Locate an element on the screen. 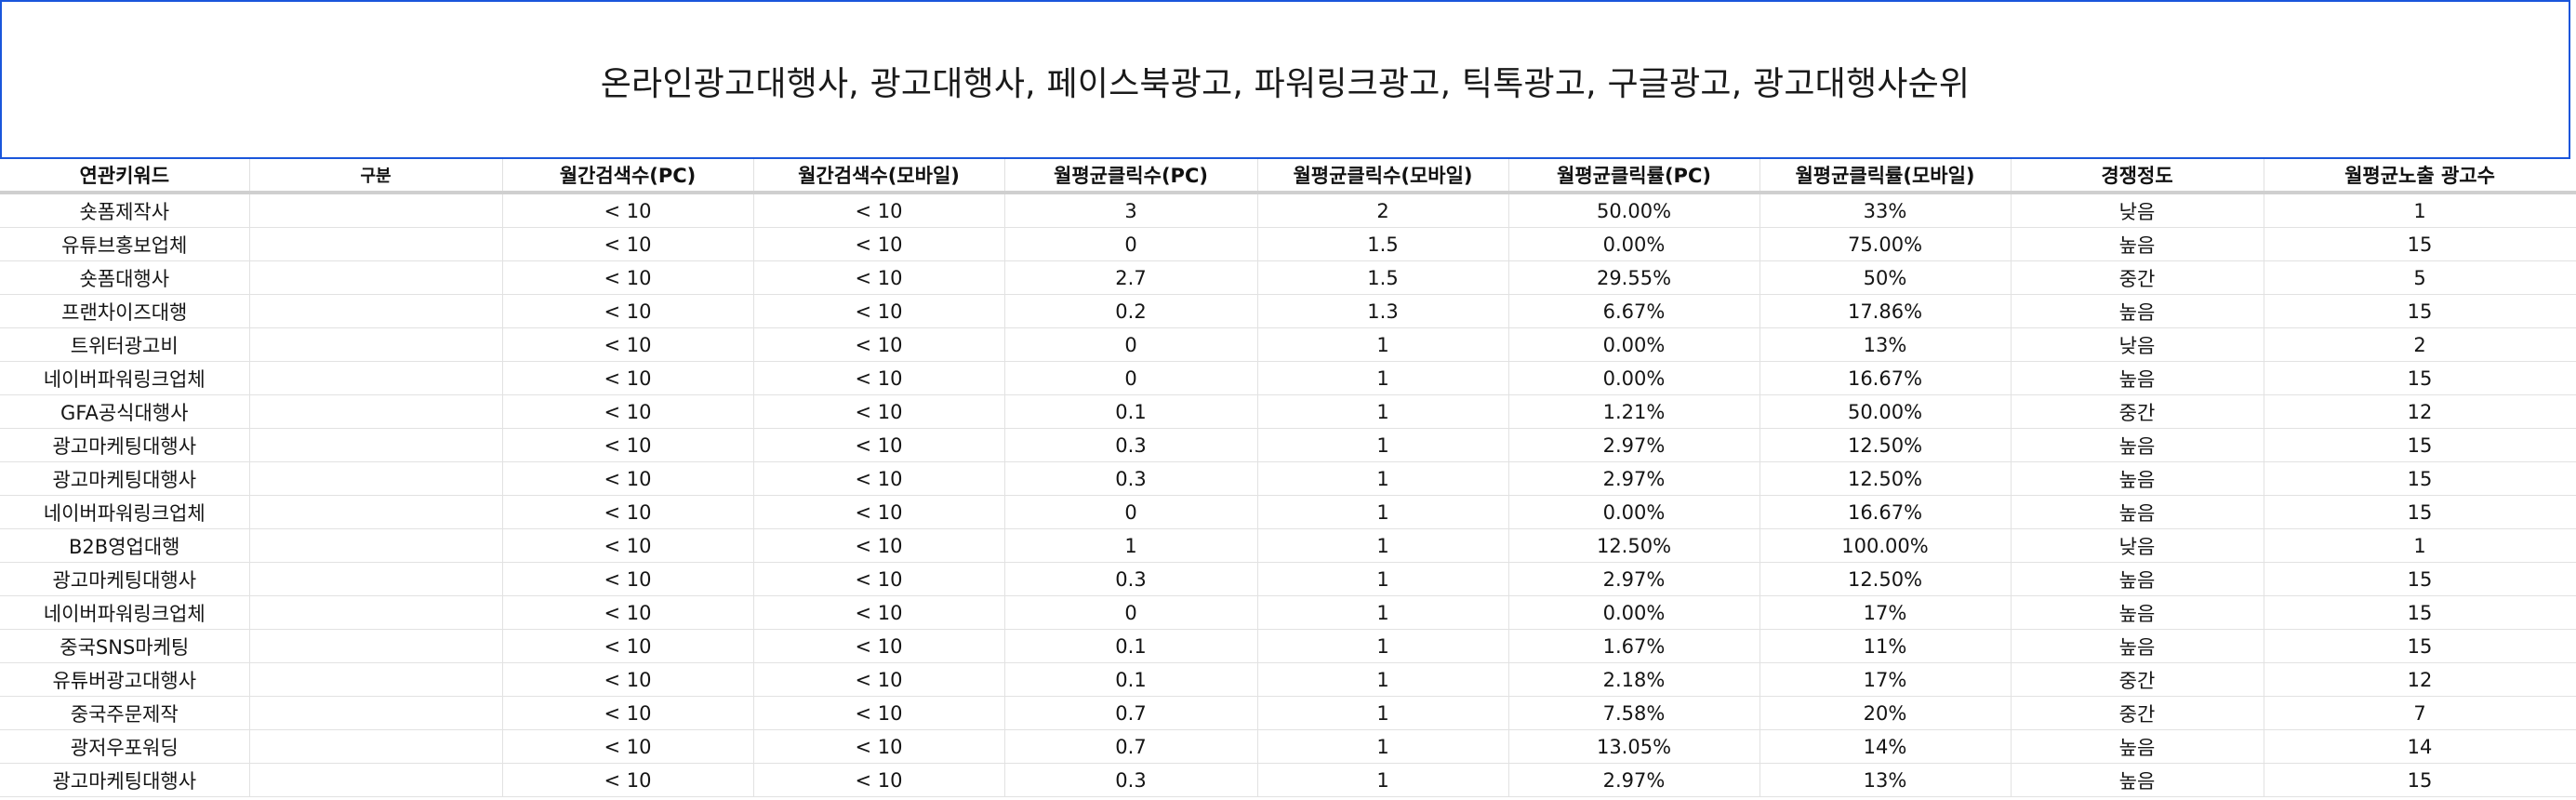 The image size is (2576, 800). cell-avg-ctr-pc: 2.18% is located at coordinates (1634, 679).